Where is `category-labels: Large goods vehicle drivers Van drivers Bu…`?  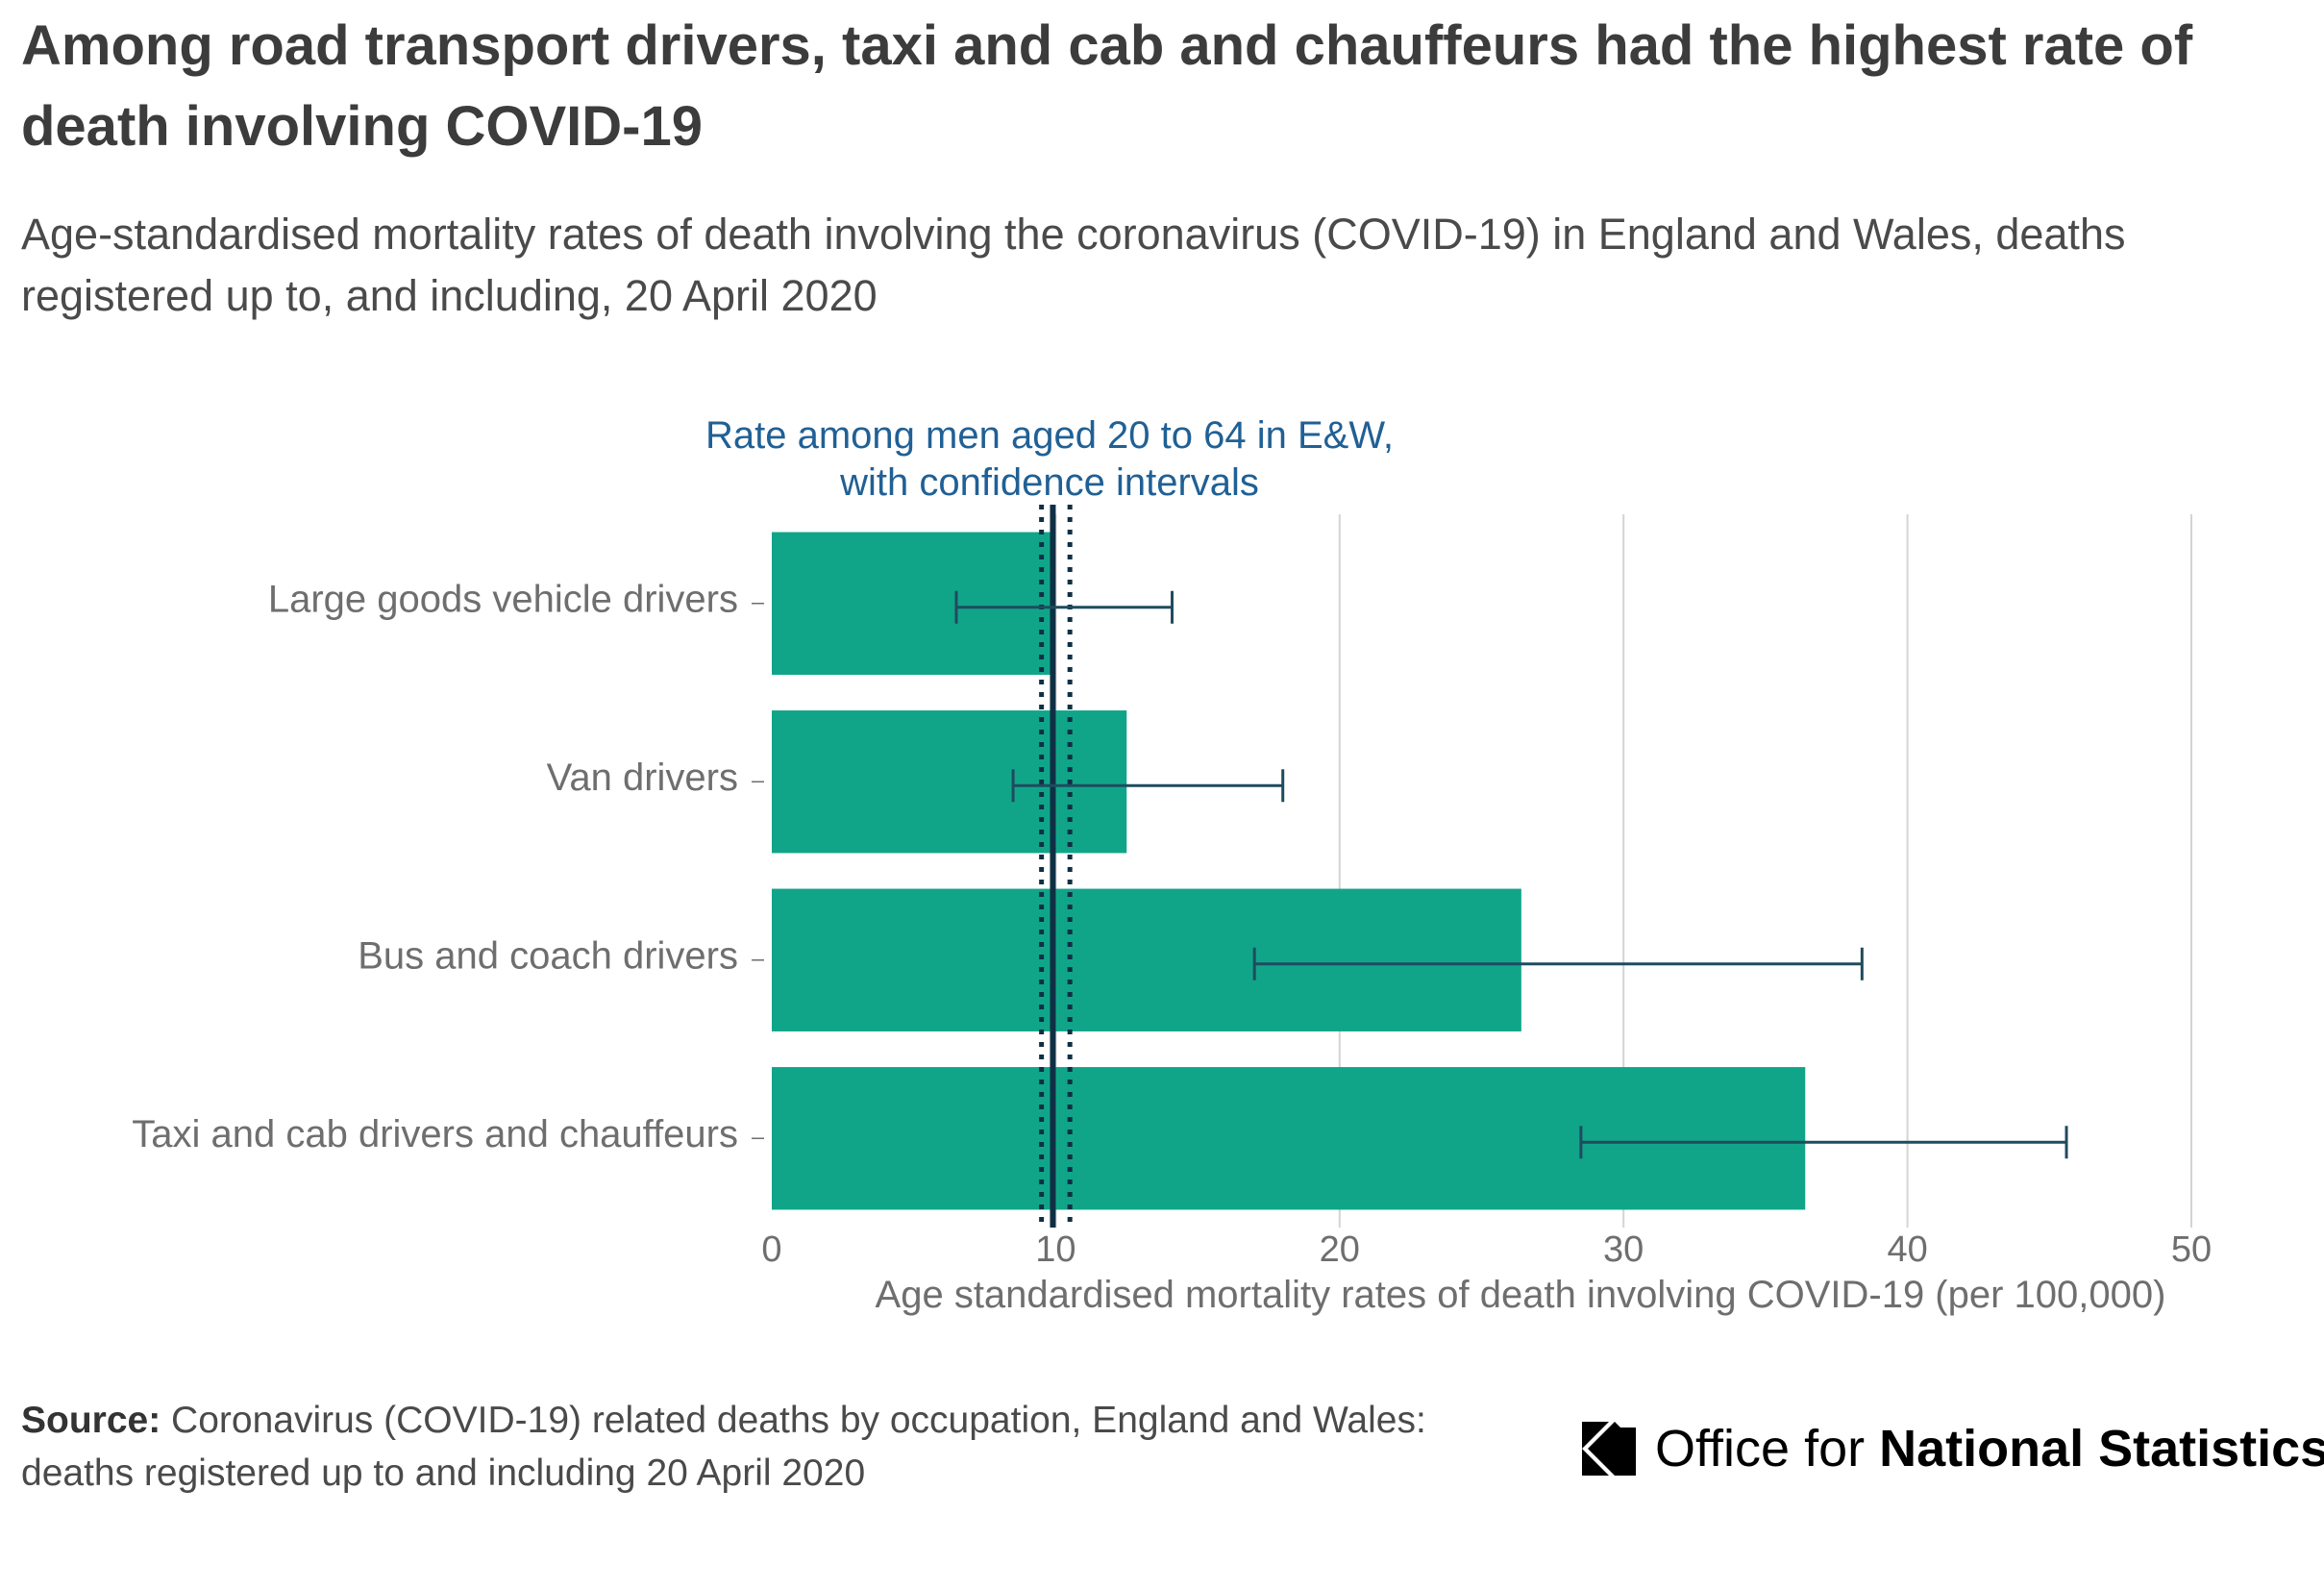
category-labels: Large goods vehicle drivers Van drivers Bu… is located at coordinates (448, 866).